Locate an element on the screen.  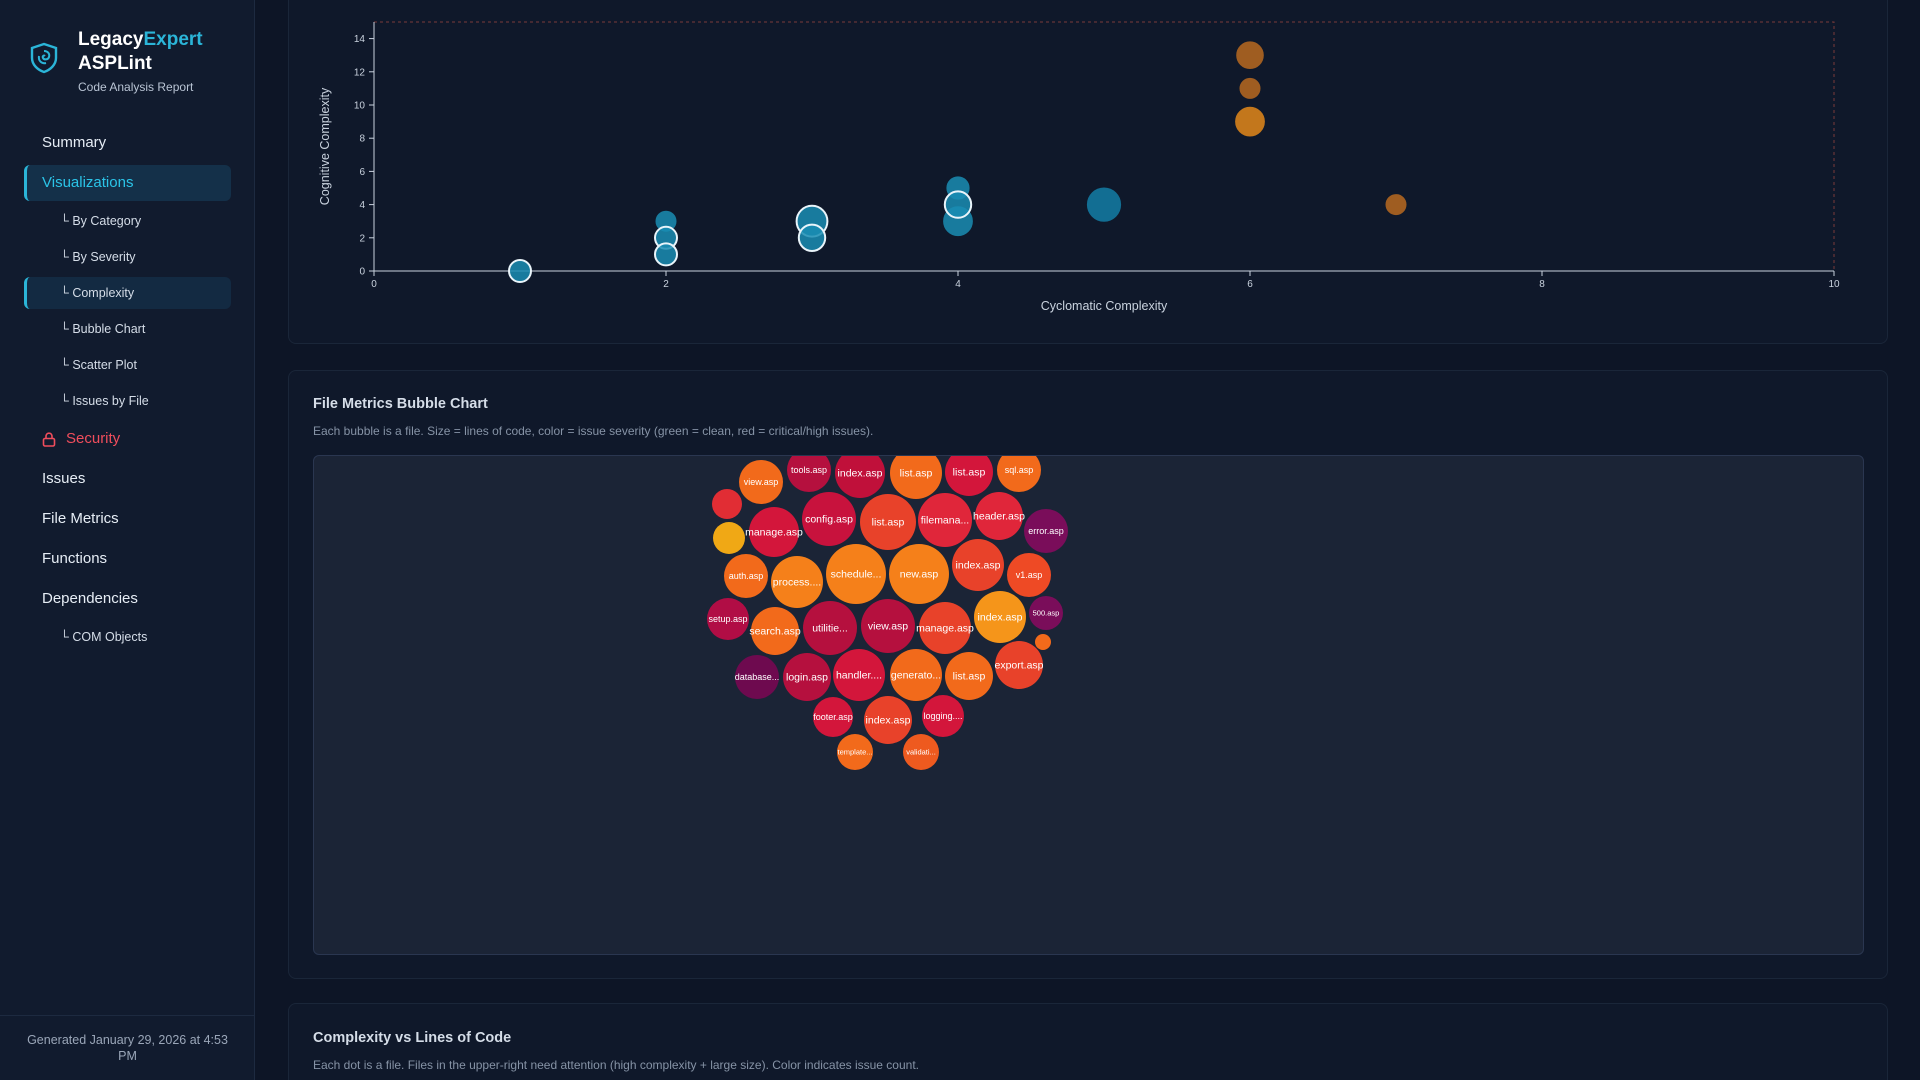
x-axis-label: Cyclomatic Complexity is located at coordinates (1104, 306).